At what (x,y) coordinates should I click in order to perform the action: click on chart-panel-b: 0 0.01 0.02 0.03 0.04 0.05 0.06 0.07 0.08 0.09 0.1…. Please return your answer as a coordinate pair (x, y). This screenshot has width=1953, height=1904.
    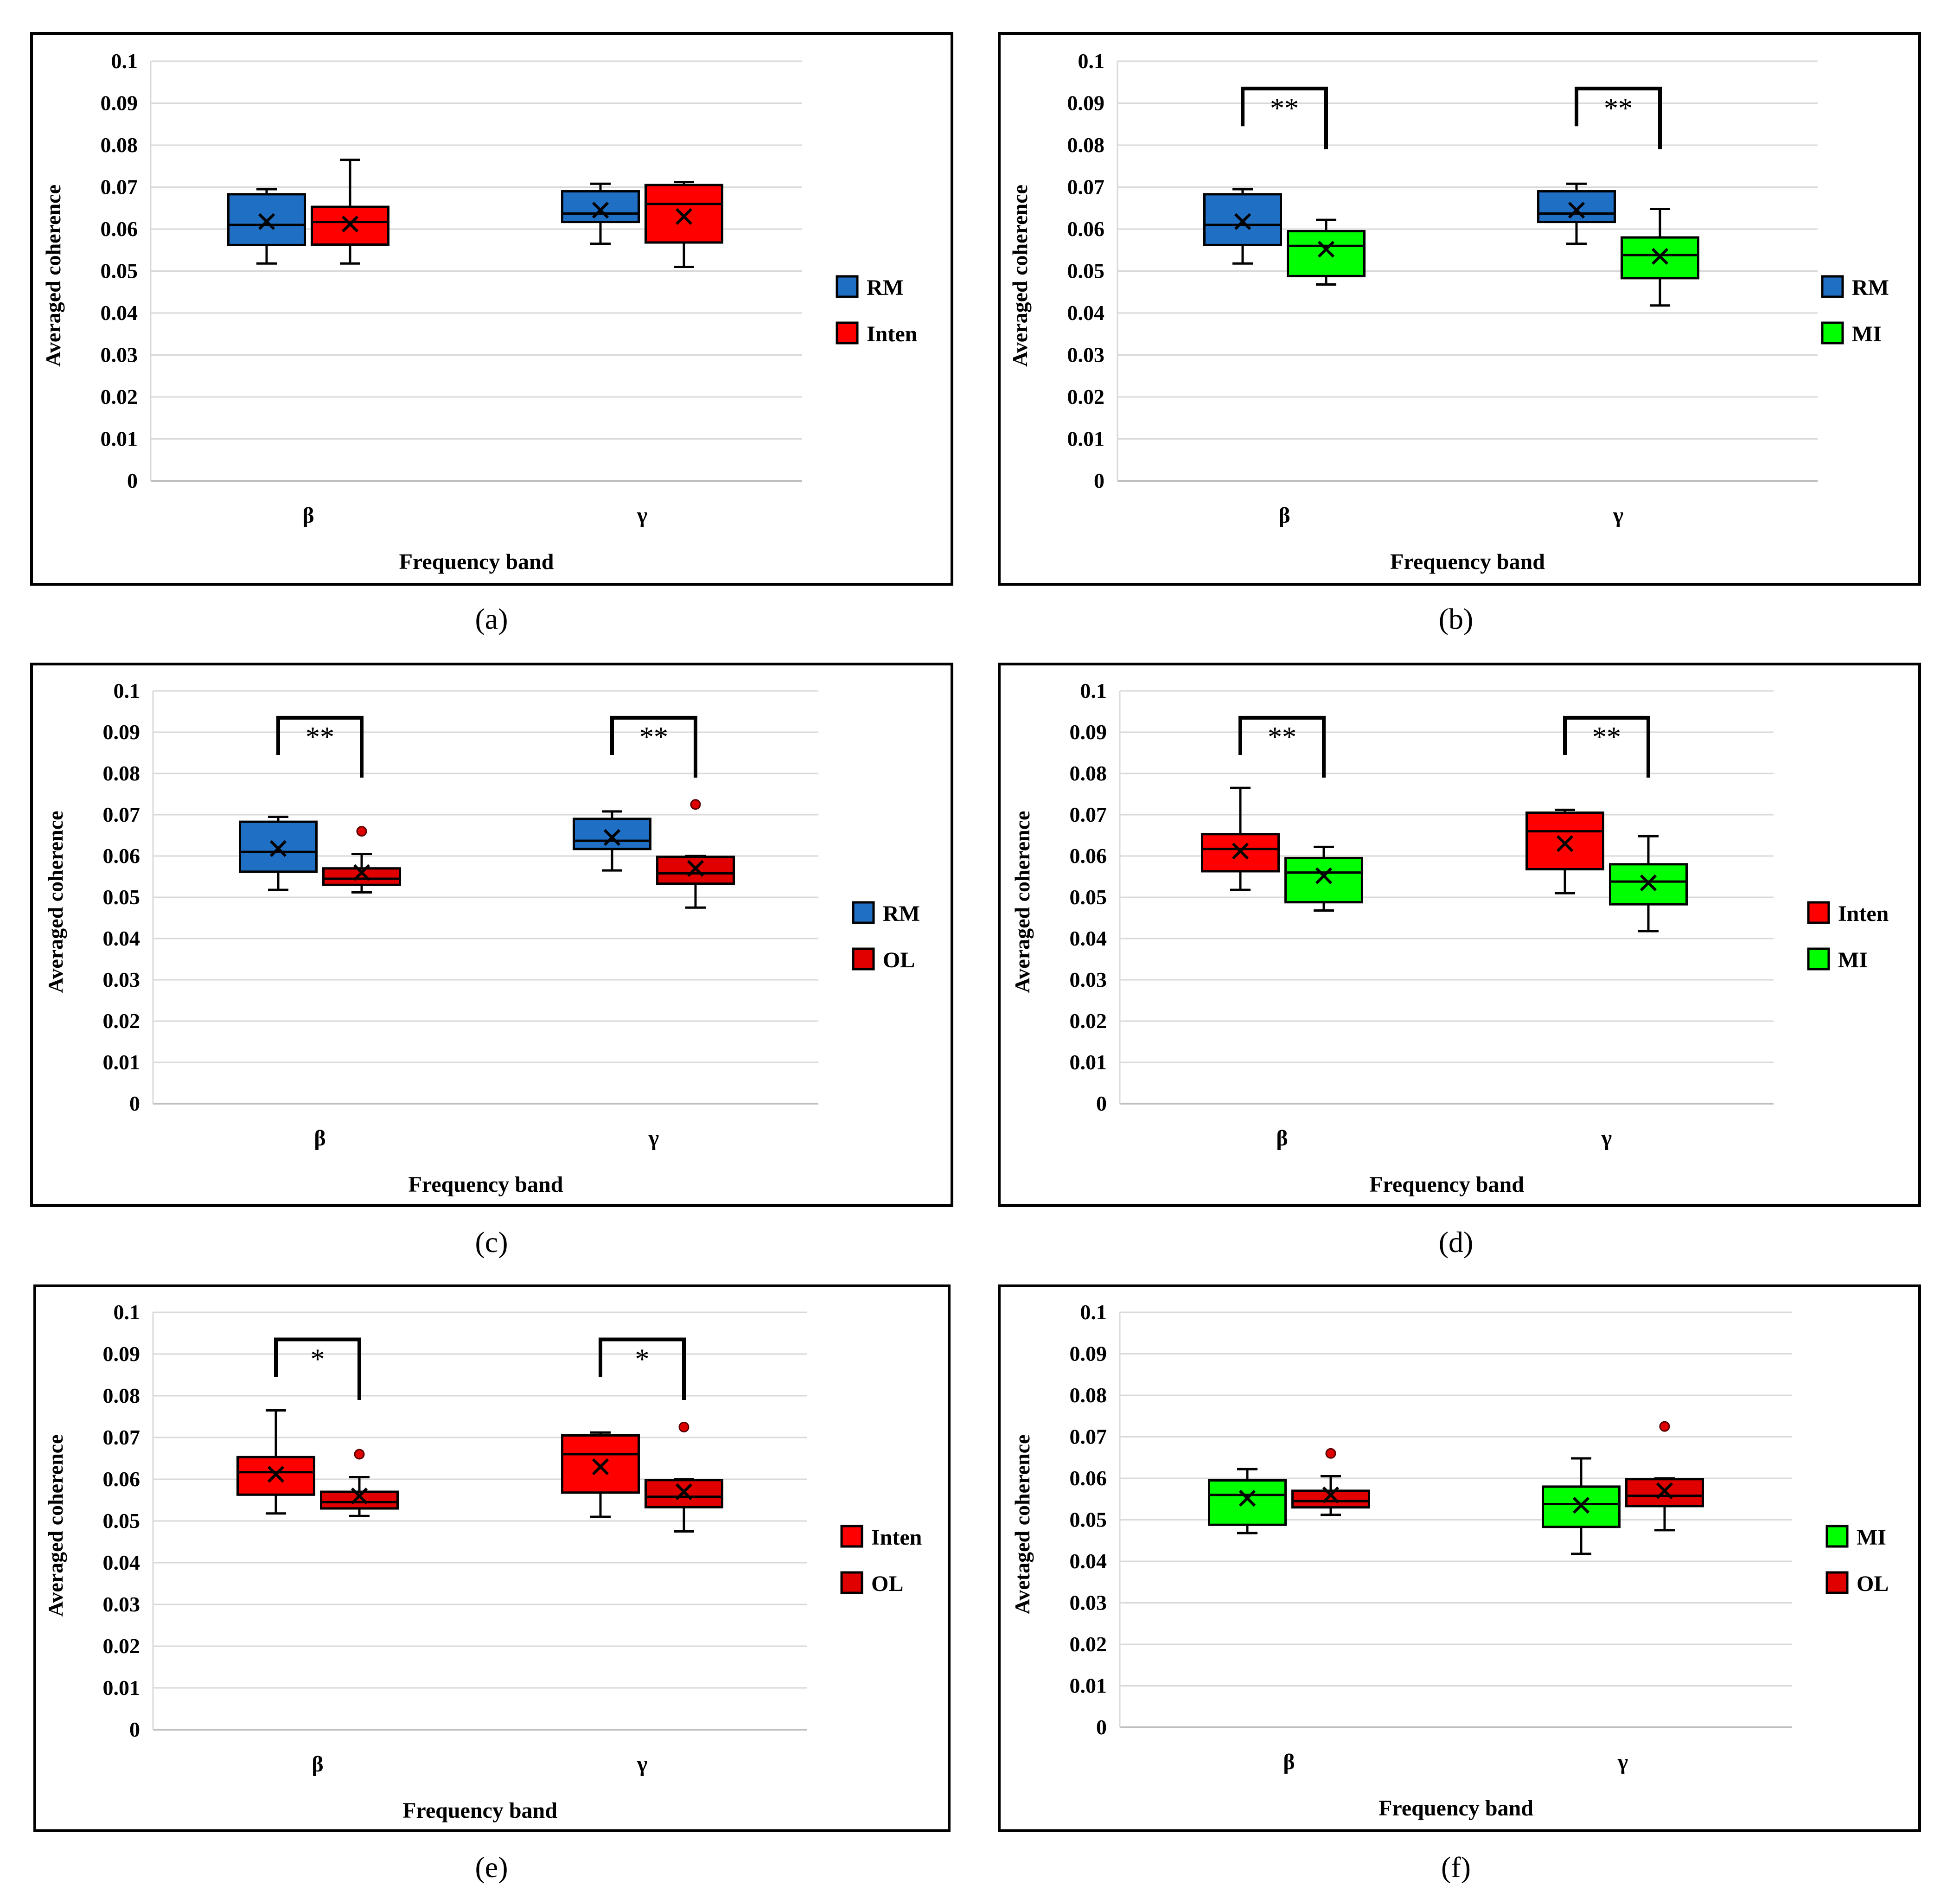
    Looking at the image, I should click on (1459, 309).